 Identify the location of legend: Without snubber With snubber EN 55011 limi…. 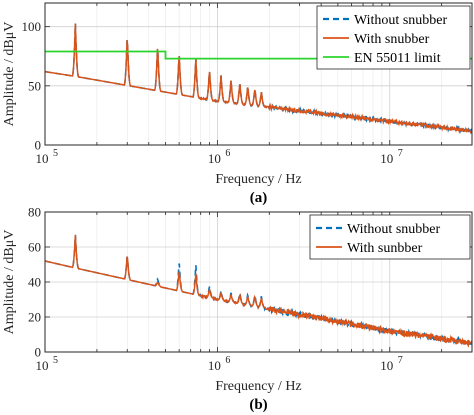
(393, 37).